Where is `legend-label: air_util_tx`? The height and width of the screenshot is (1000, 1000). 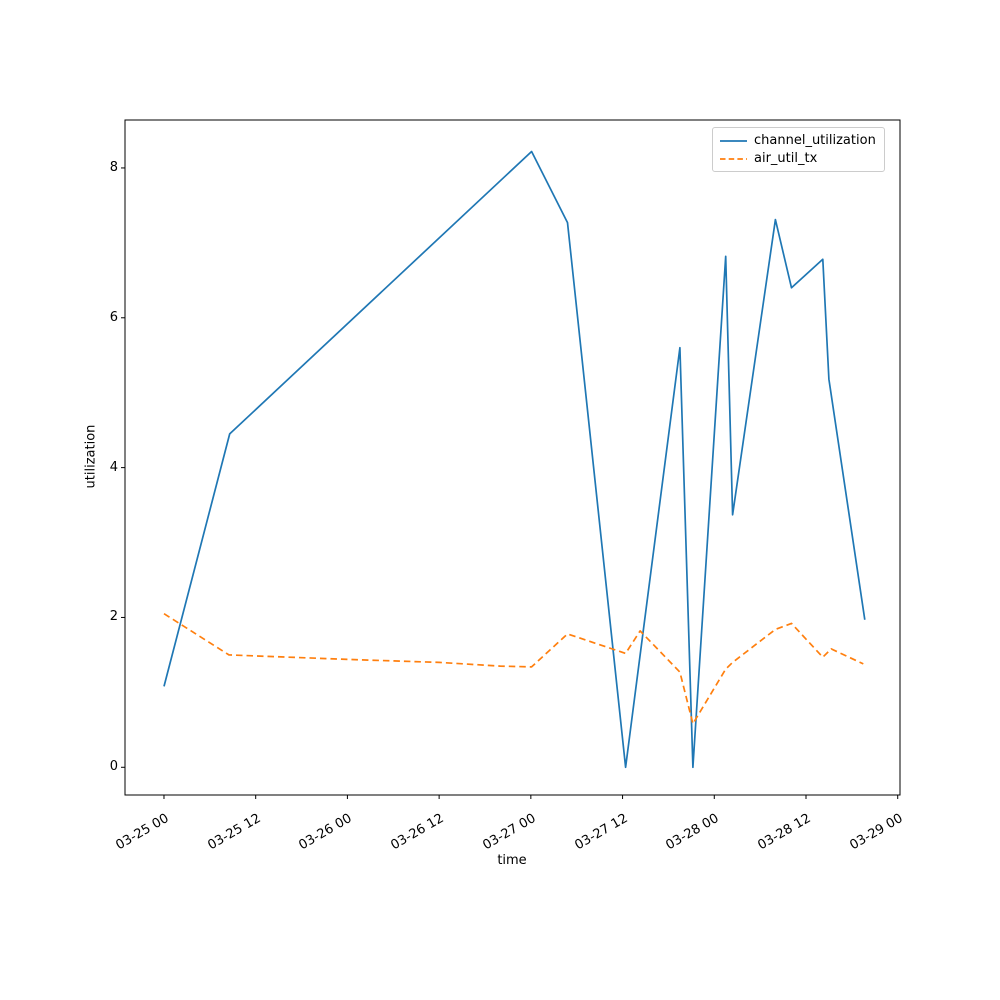
legend-label: air_util_tx is located at coordinates (786, 158).